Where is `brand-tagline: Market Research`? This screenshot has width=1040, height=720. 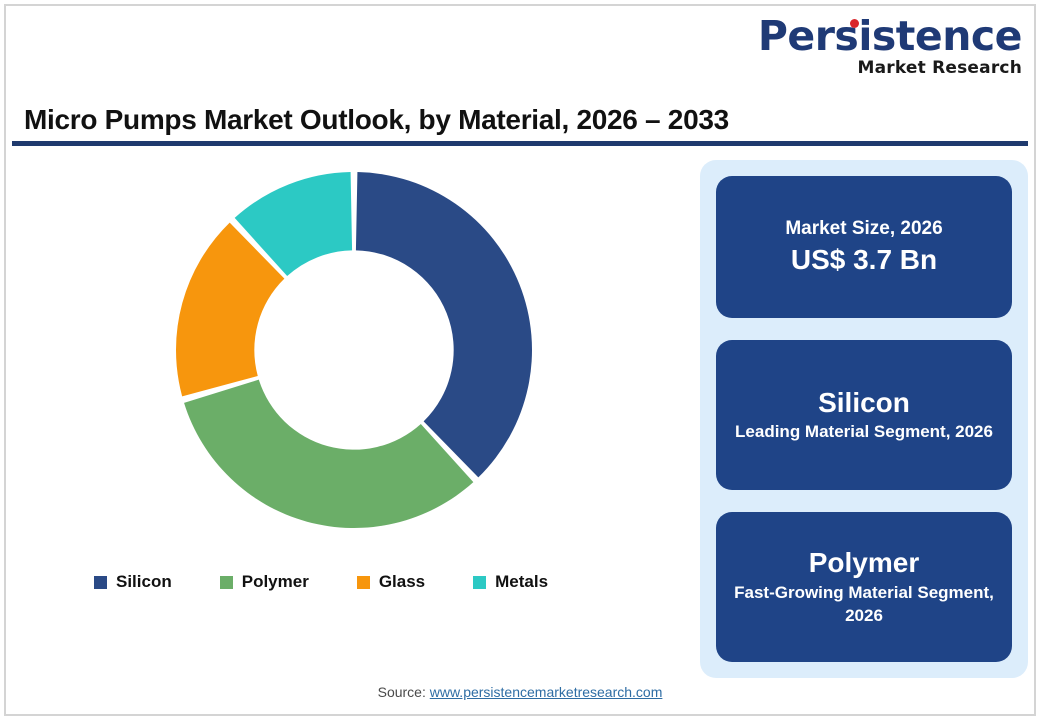
brand-tagline: Market Research is located at coordinates (939, 68).